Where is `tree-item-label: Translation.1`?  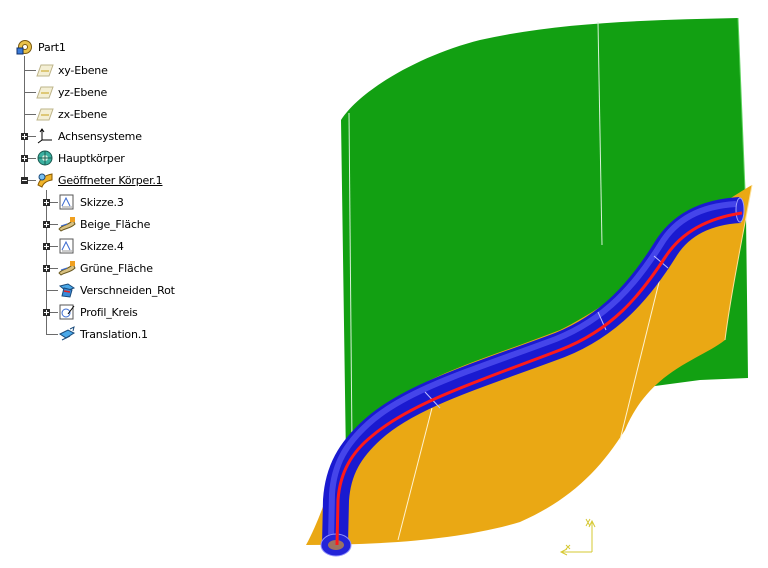 tree-item-label: Translation.1 is located at coordinates (114, 334).